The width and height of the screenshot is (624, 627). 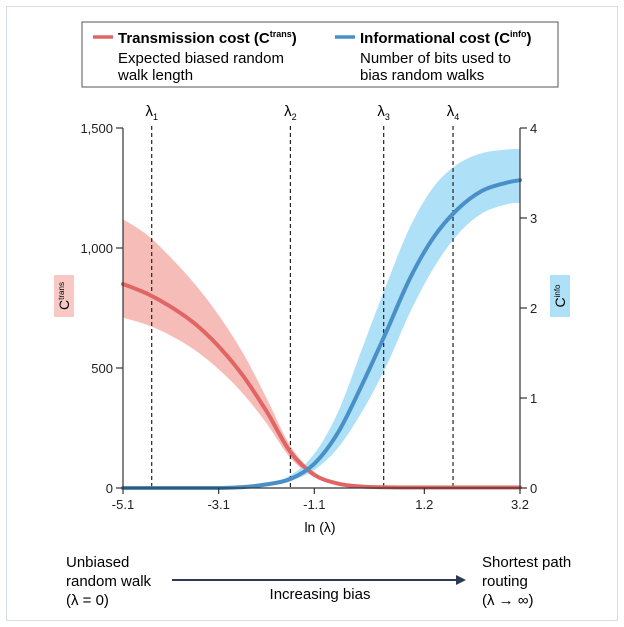 What do you see at coordinates (422, 75) in the screenshot?
I see `legend-desc-informational-2: bias random walks` at bounding box center [422, 75].